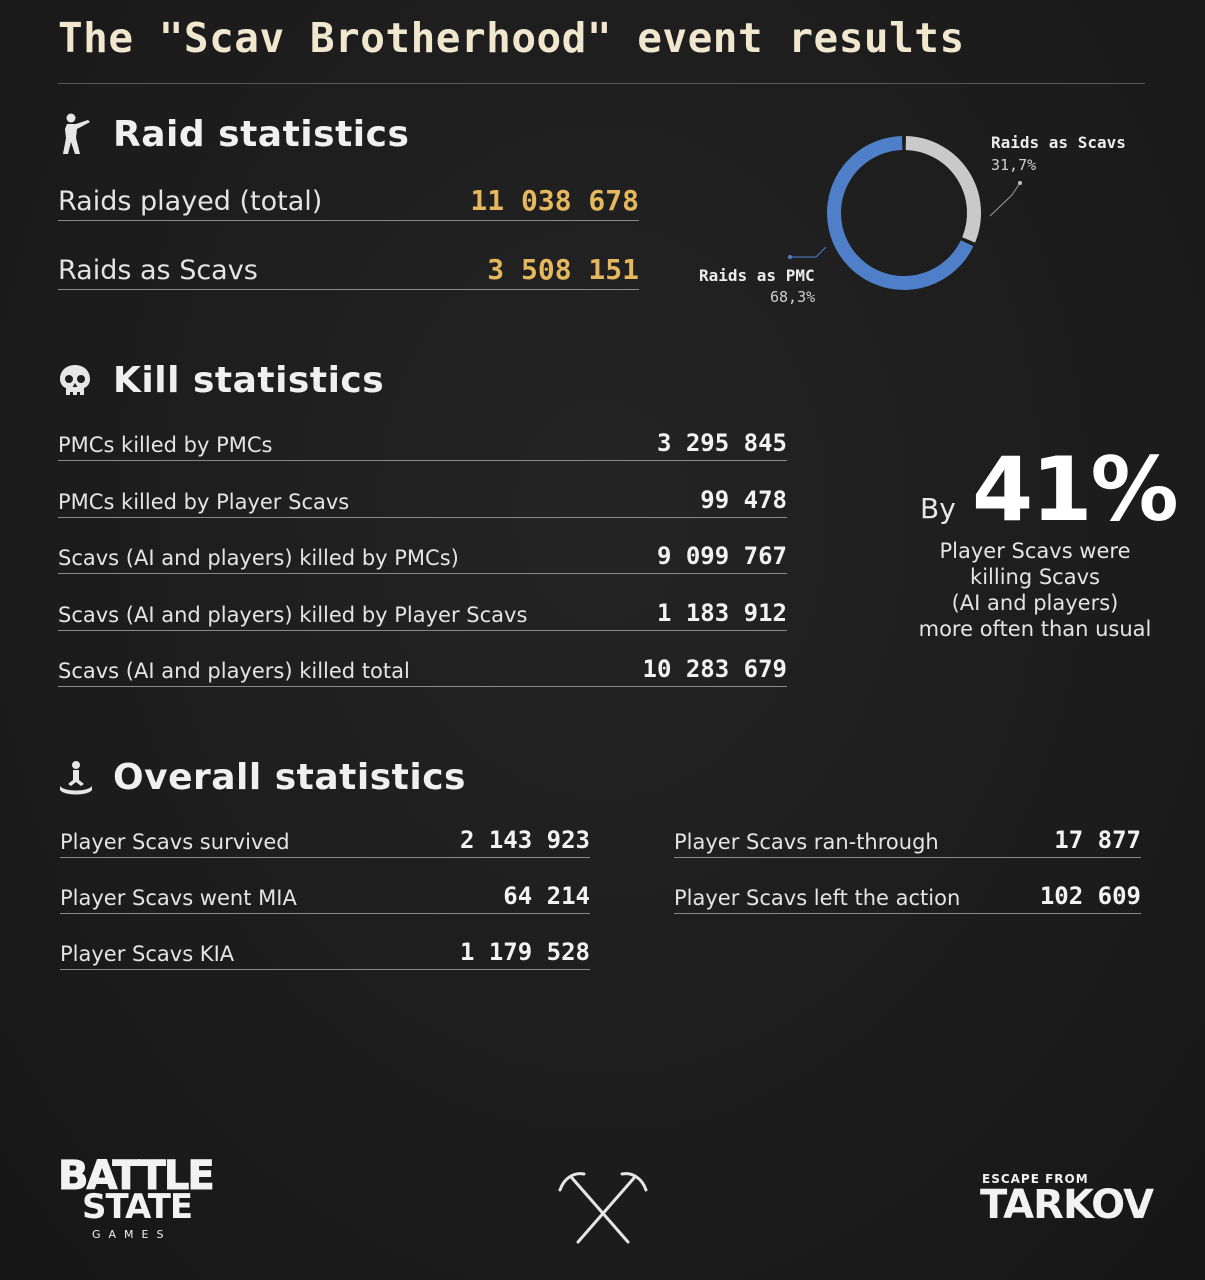 The height and width of the screenshot is (1280, 1205). Describe the element at coordinates (204, 502) in the screenshot. I see `stat-label: PMCs killed by Player Scavs` at that location.